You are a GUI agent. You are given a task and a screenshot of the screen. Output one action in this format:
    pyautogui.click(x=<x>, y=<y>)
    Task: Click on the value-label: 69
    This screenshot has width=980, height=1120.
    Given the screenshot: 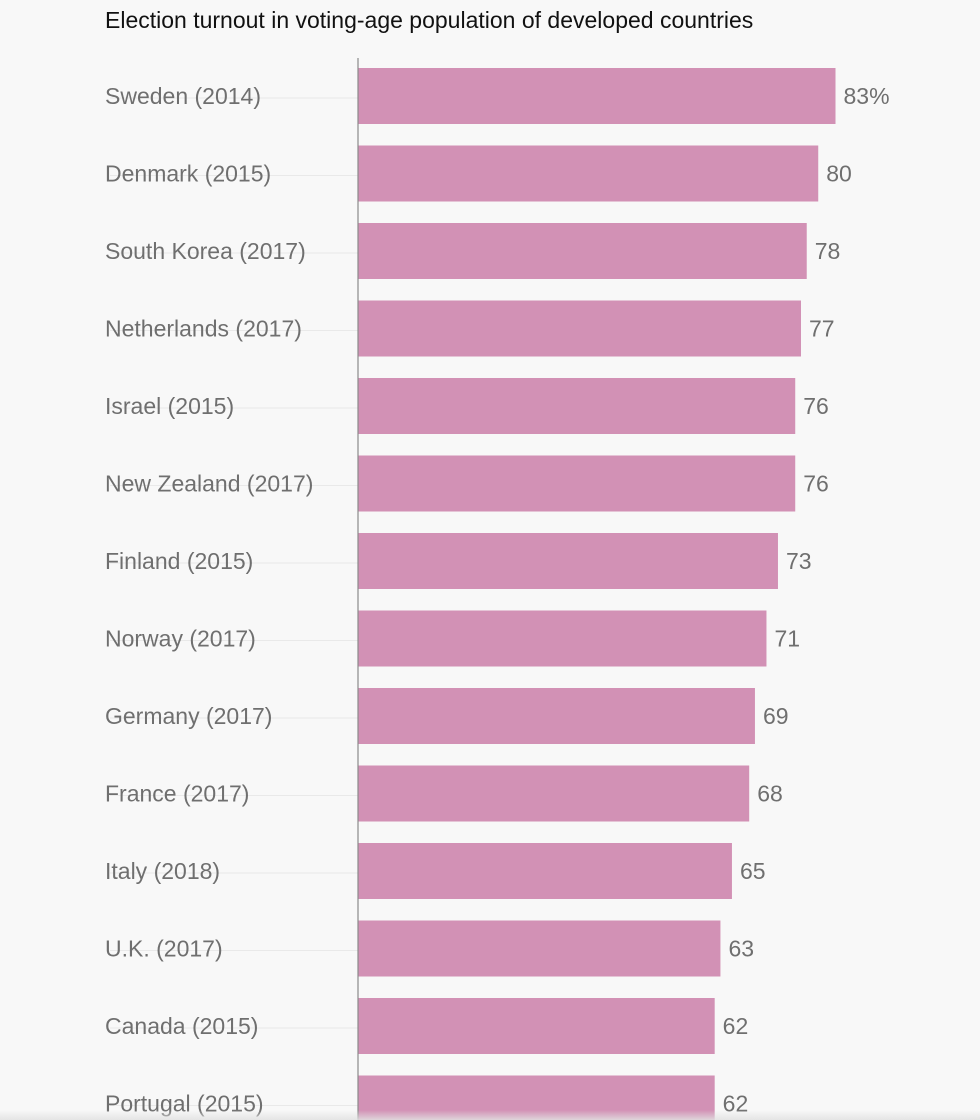 What is the action you would take?
    pyautogui.click(x=776, y=716)
    